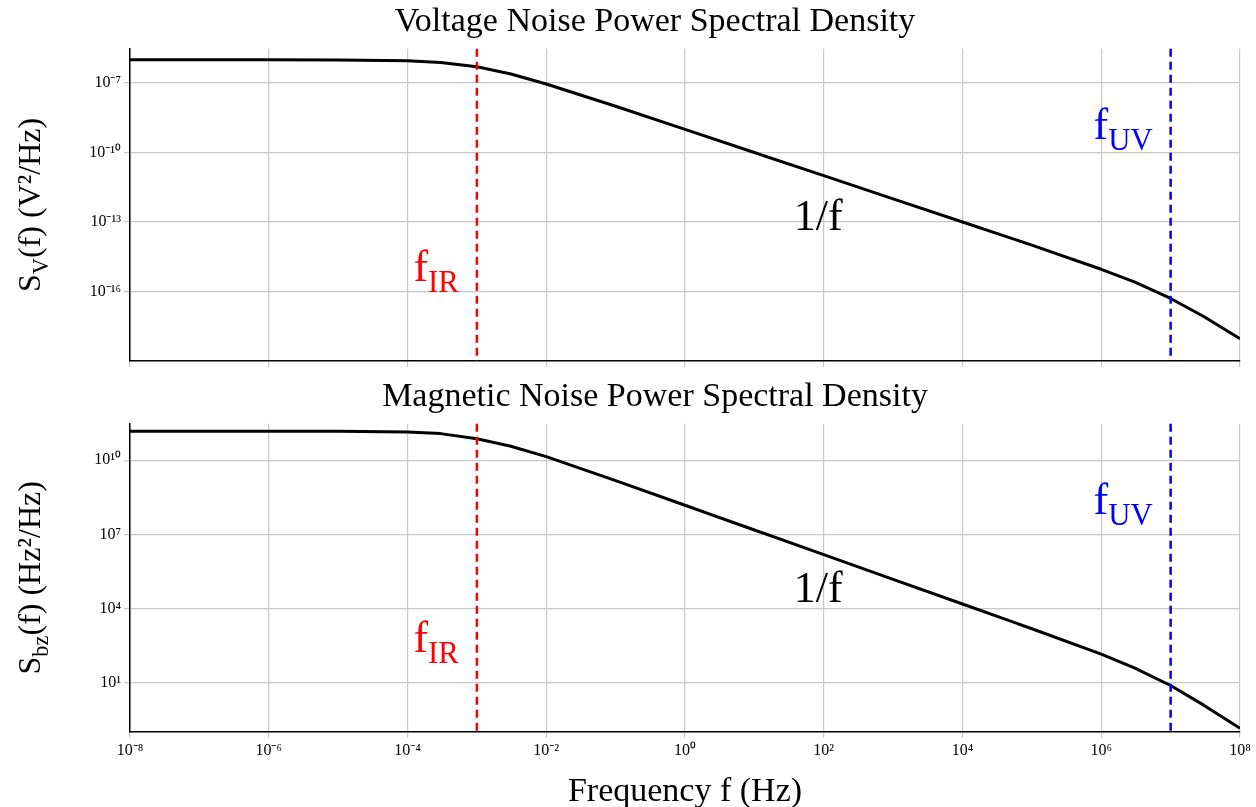  What do you see at coordinates (106, 221) in the screenshot?
I see `y-tick-label: 10⁻¹³` at bounding box center [106, 221].